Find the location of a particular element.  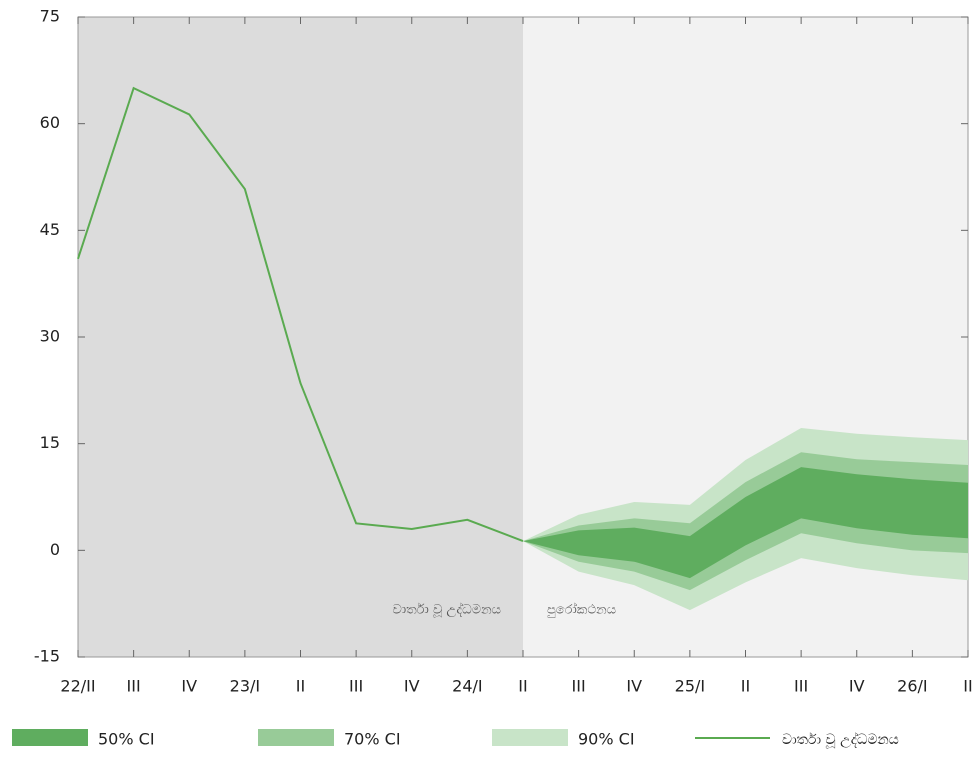

y-tick-label: 75 is located at coordinates (50, 16).